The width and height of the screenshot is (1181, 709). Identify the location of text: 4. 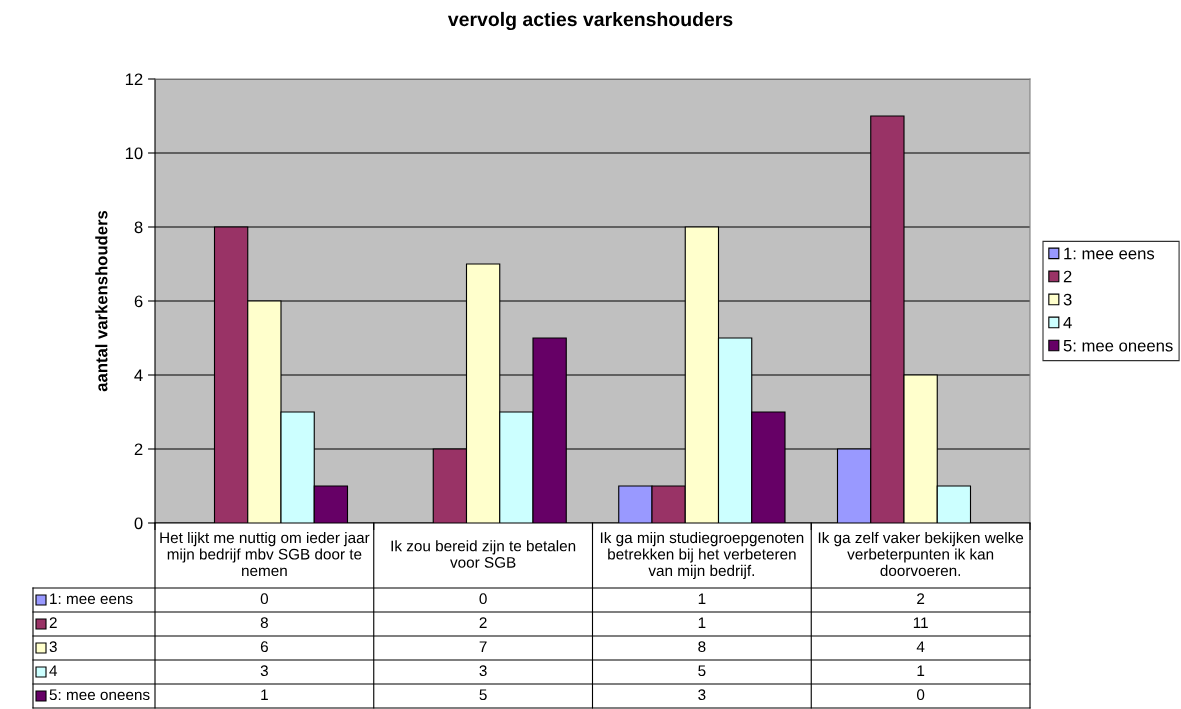
(53, 670).